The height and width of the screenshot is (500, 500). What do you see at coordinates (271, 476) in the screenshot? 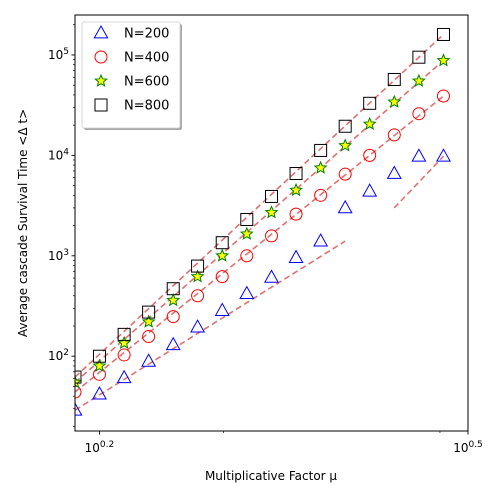
I see `x-axis-label: Multiplicative Factor μ` at bounding box center [271, 476].